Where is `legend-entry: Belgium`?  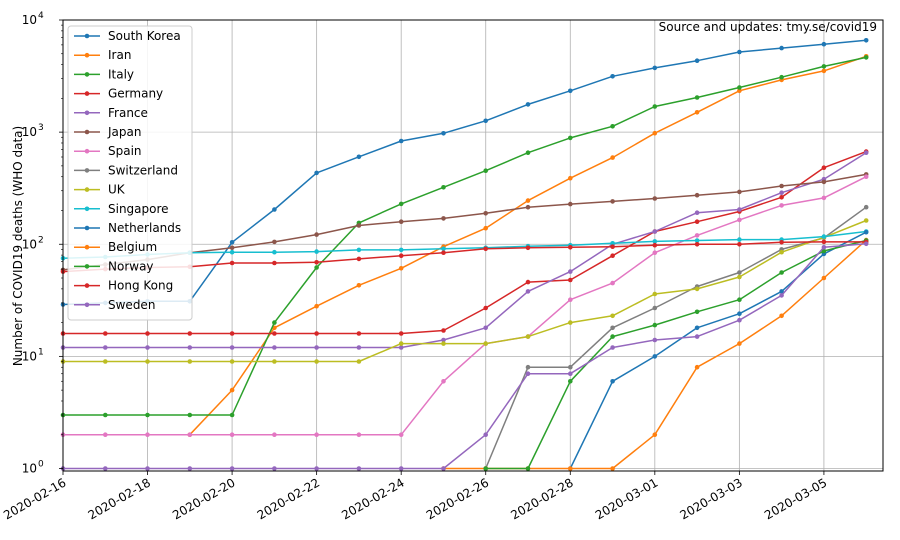 legend-entry: Belgium is located at coordinates (115, 247).